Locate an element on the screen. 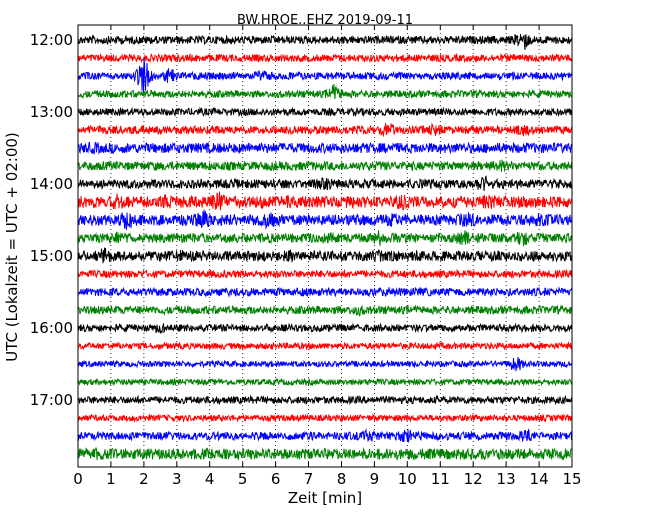 This screenshot has width=650, height=520. x-tick-label: 8 is located at coordinates (342, 479).